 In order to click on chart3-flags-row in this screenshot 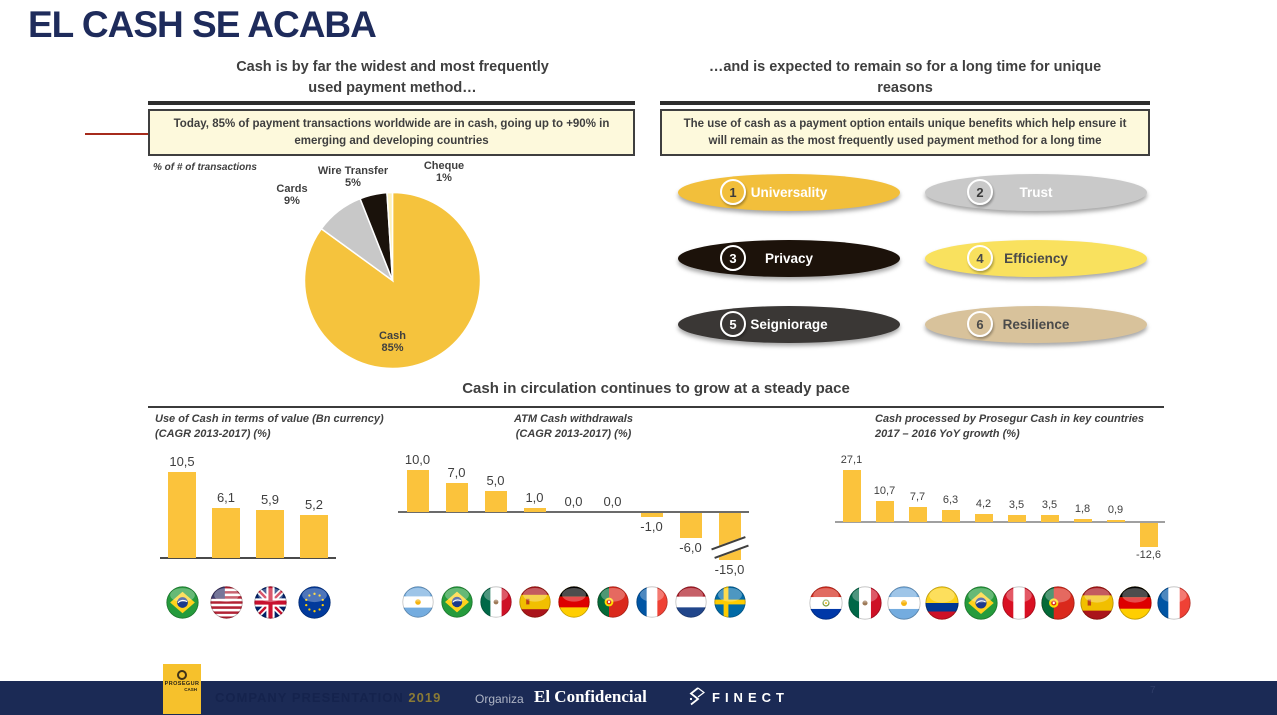, I will do `click(1000, 603)`.